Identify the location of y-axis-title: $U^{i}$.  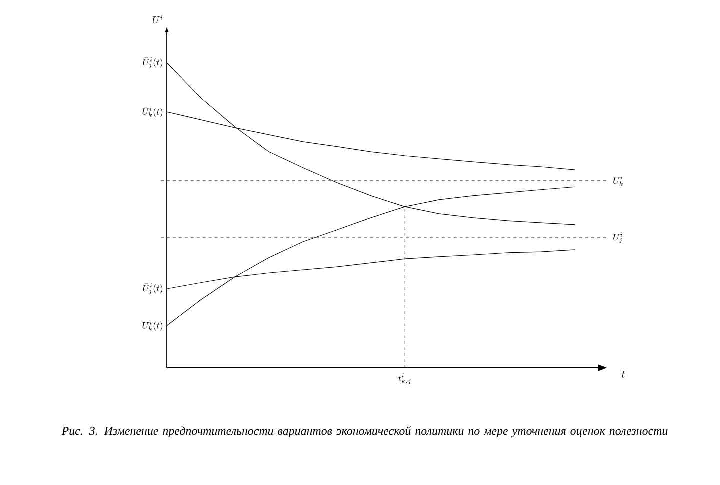
(157, 19).